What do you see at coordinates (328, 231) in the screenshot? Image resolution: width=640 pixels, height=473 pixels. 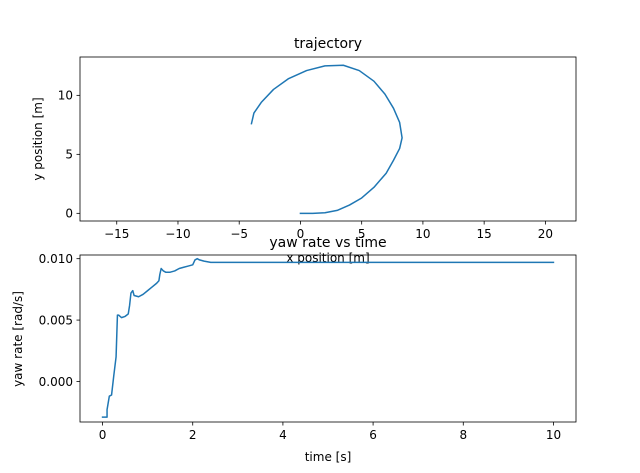 I see `x-axis-ticks: −15 −10 −5 0 5 10 15 20` at bounding box center [328, 231].